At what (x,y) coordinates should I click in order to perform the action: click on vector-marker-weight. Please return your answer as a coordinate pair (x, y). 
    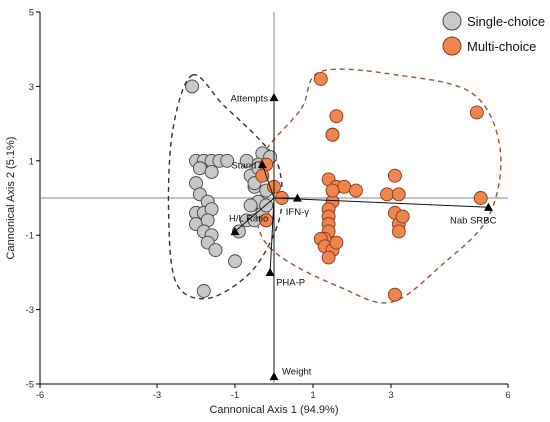
    Looking at the image, I should click on (274, 376).